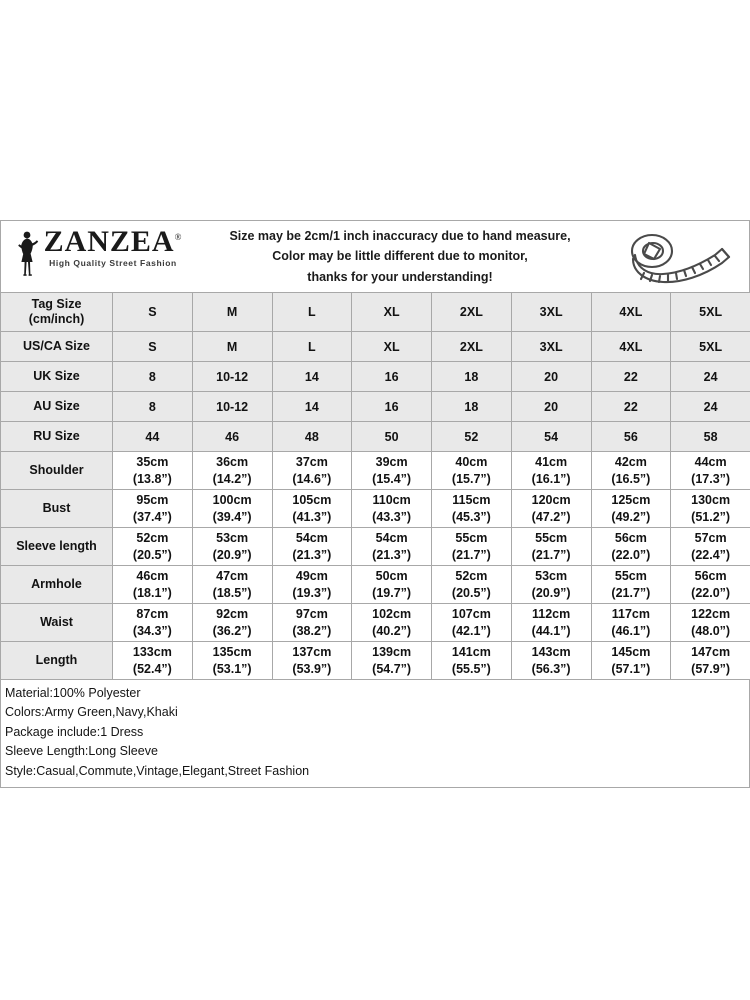 This screenshot has height=1000, width=750. I want to click on measurement-inch: (15.4”), so click(392, 478).